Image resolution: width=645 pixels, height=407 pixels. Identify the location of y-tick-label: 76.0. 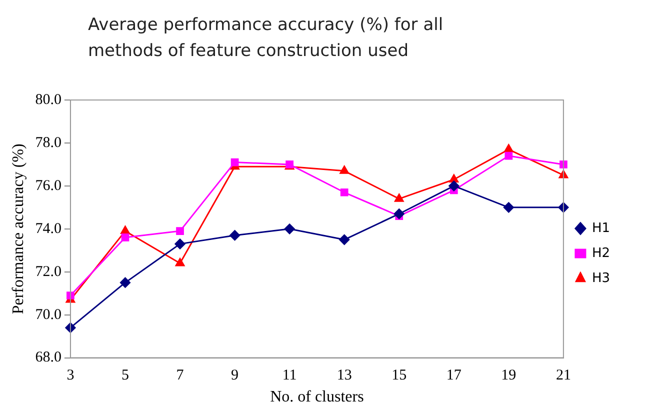
(48, 186).